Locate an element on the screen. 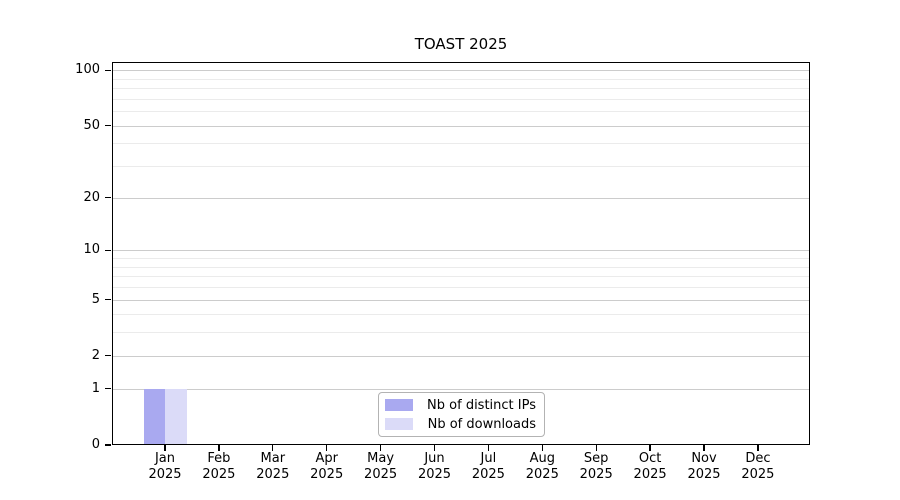 The height and width of the screenshot is (500, 900). x-tick-label: Dec 2025 is located at coordinates (758, 467).